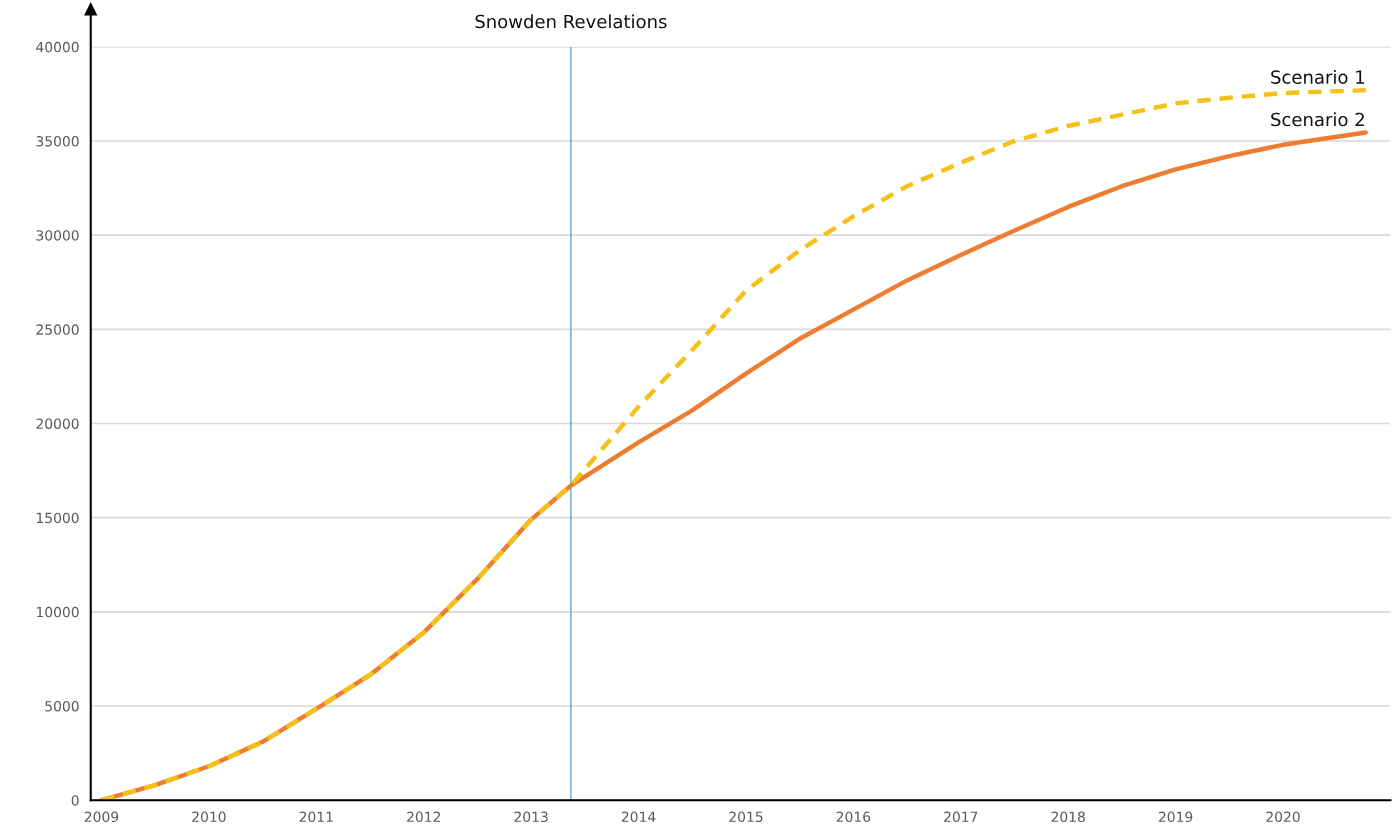 The image size is (1396, 837). What do you see at coordinates (57, 329) in the screenshot?
I see `y-tick-label: 25000` at bounding box center [57, 329].